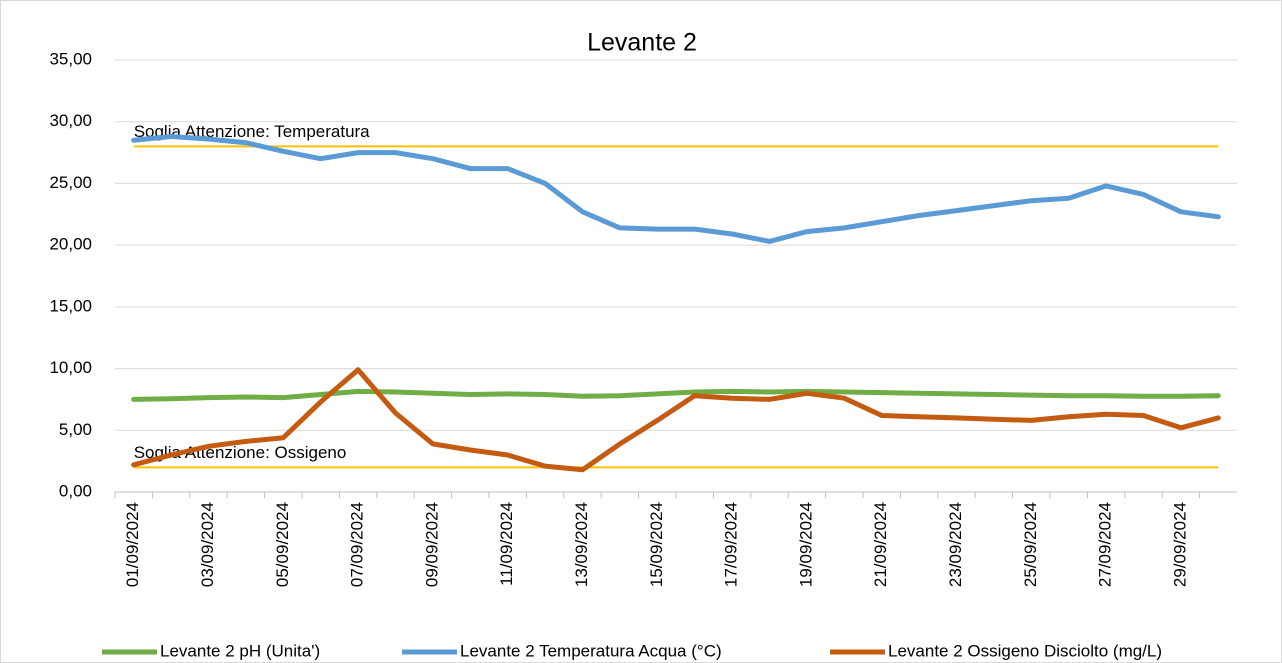  Describe the element at coordinates (506, 544) in the screenshot. I see `x-tick-label: 11/09/2024` at that location.